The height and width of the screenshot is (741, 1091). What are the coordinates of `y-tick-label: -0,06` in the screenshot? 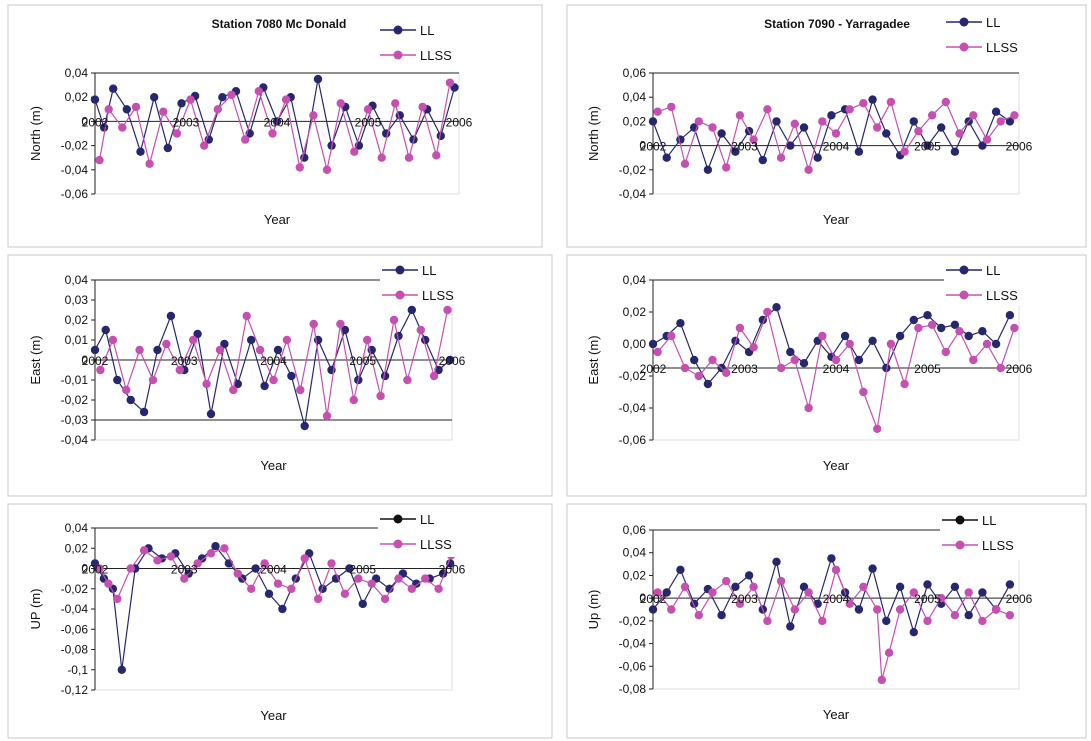 It's located at (633, 666).